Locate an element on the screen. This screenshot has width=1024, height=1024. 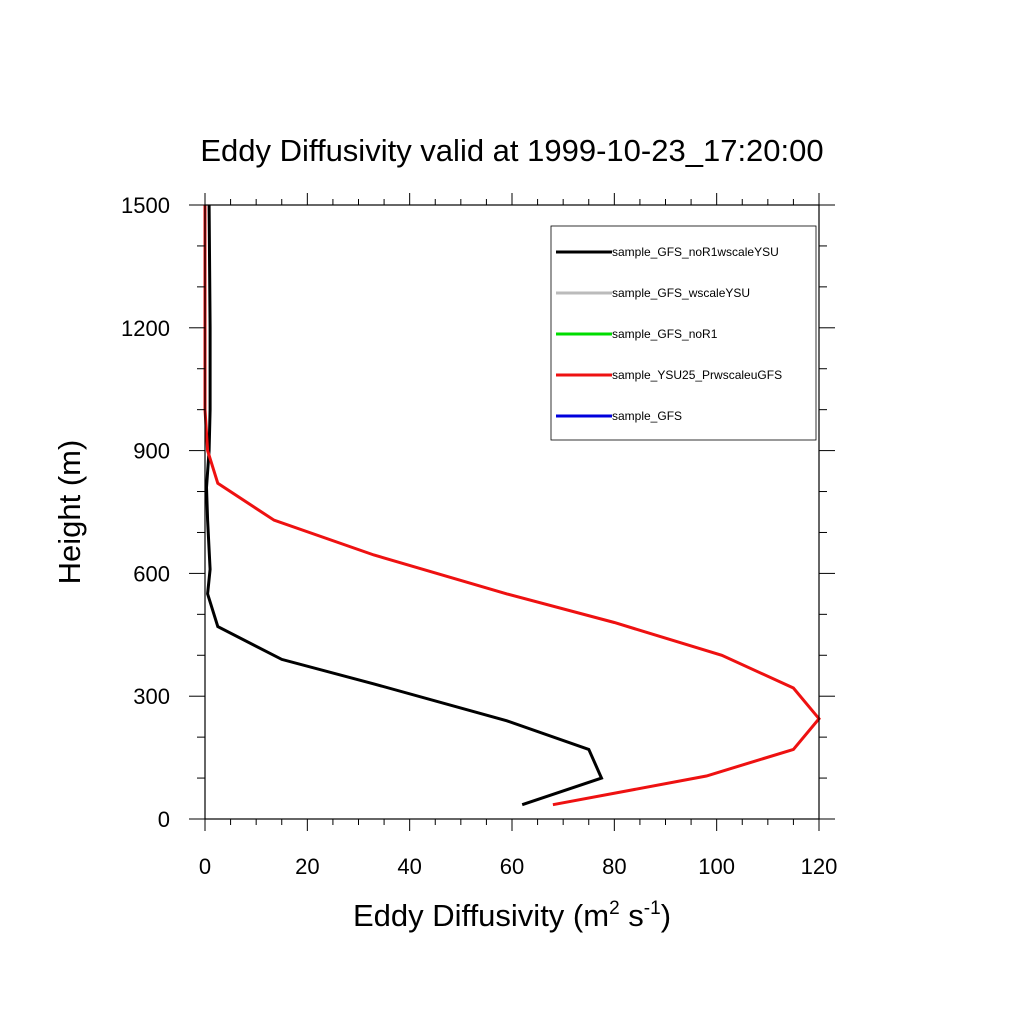
legend-label: sample_GFS_noR1 is located at coordinates (665, 334).